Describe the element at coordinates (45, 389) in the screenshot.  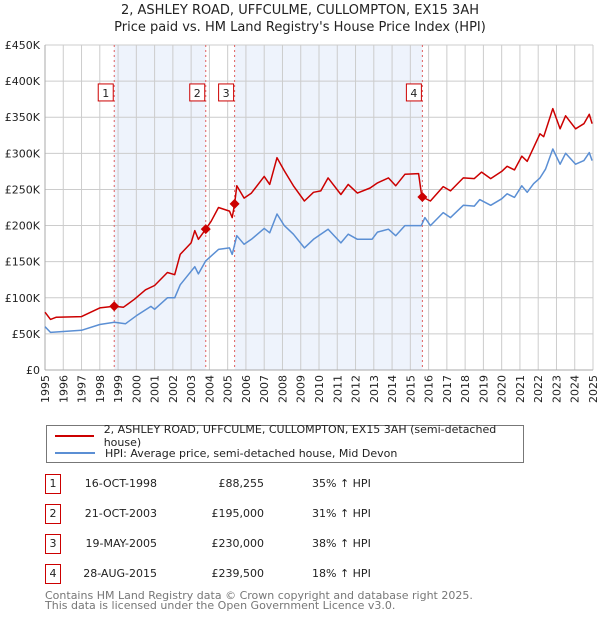
I see `x-tick-label: 1995` at that location.